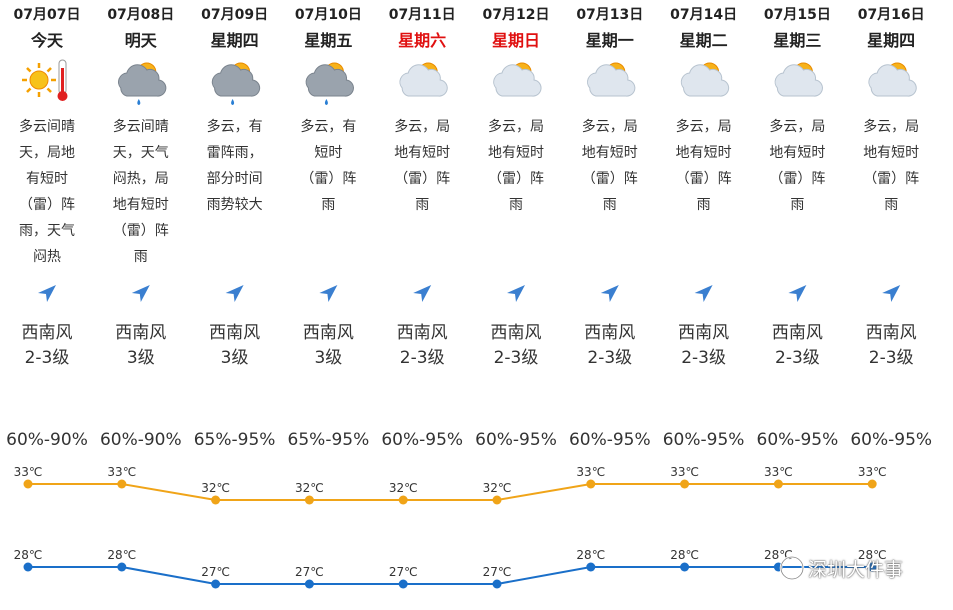 This screenshot has height=610, width=953. I want to click on weekday: 星期一, so click(609, 40).